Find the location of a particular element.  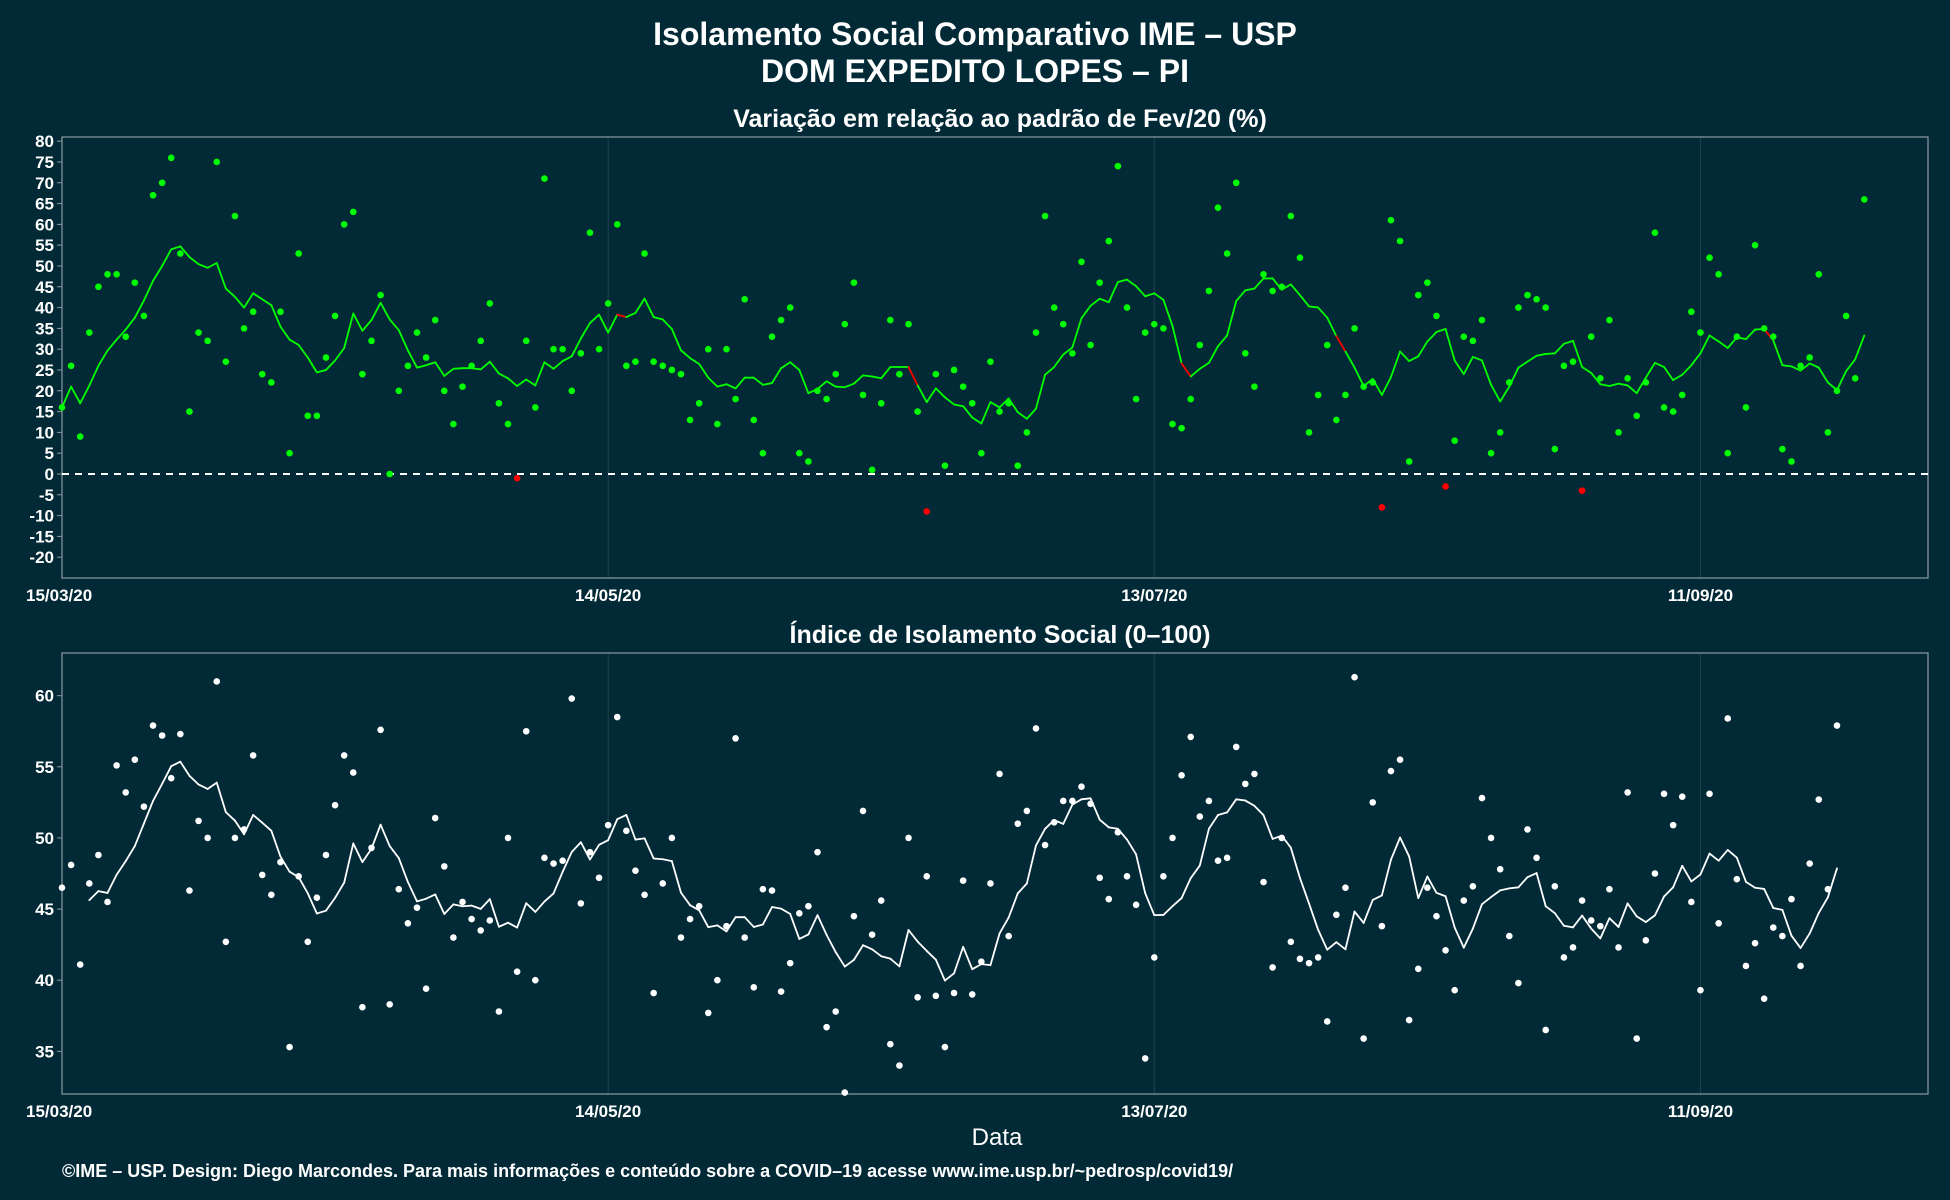

y-tick-label: 0 is located at coordinates (49, 474).